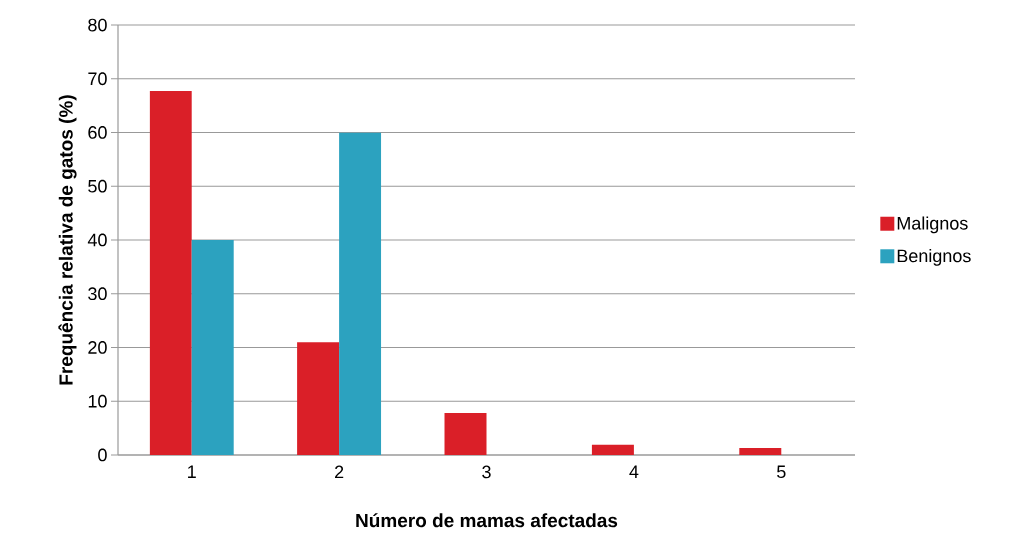 The image size is (1030, 558). Describe the element at coordinates (97, 132) in the screenshot. I see `y-tick-label: 60` at that location.